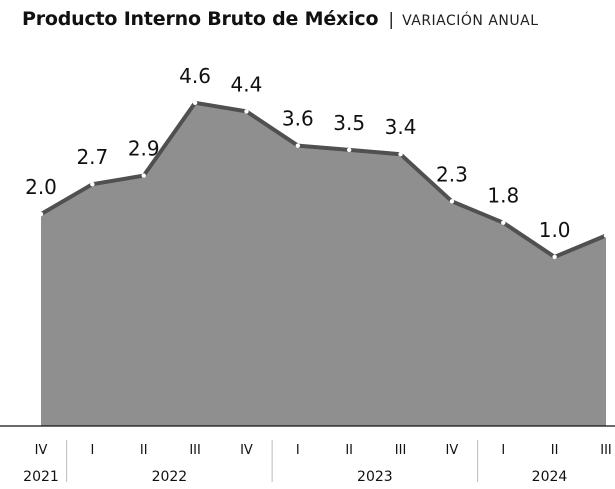 The image size is (615, 489). What do you see at coordinates (349, 123) in the screenshot?
I see `data-label: 3.5` at bounding box center [349, 123].